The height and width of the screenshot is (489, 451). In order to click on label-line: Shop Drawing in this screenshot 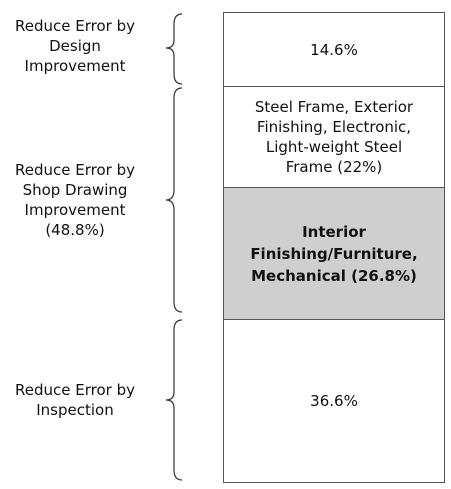, I will do `click(75, 190)`.